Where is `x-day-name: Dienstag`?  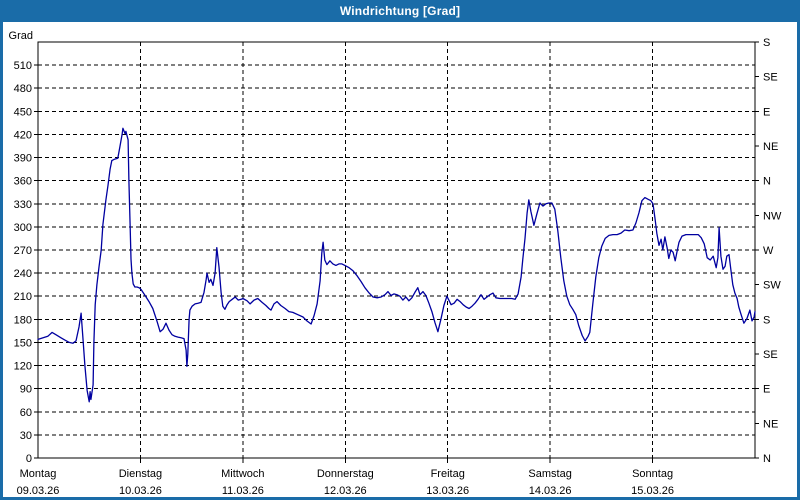
x-day-name: Dienstag is located at coordinates (140, 474).